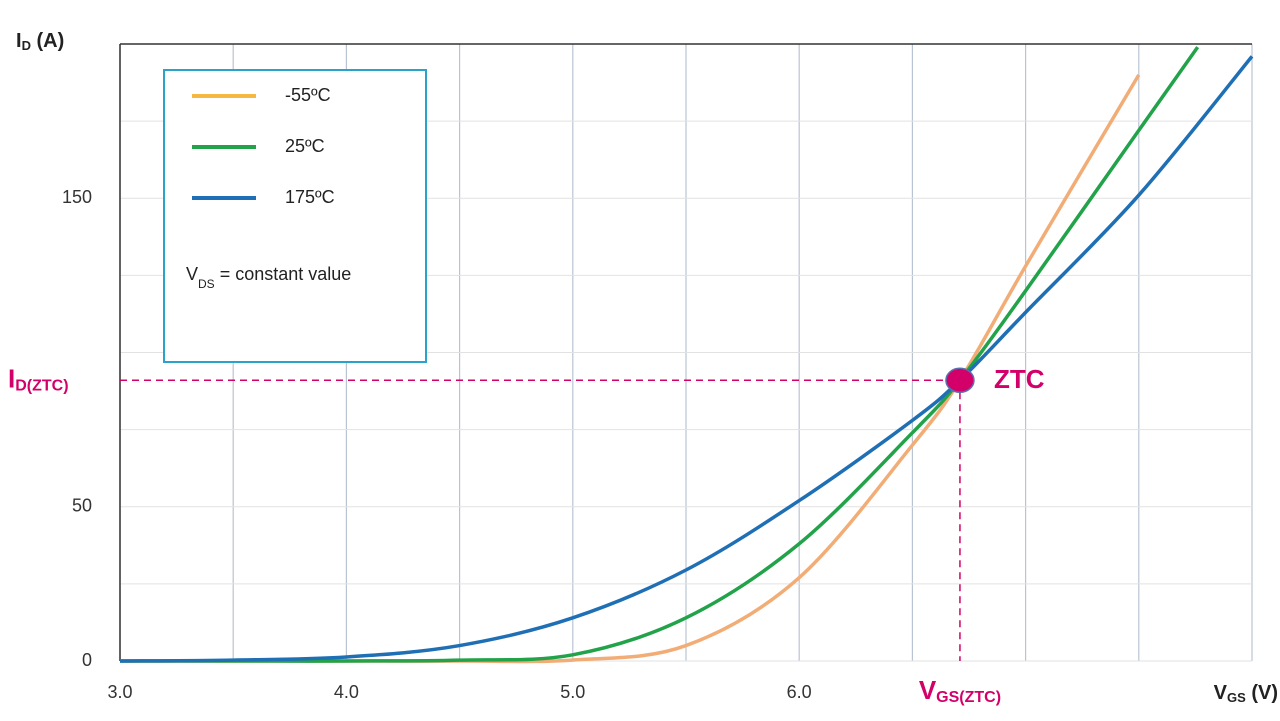  What do you see at coordinates (87, 660) in the screenshot?
I see `y-tick-label: 0` at bounding box center [87, 660].